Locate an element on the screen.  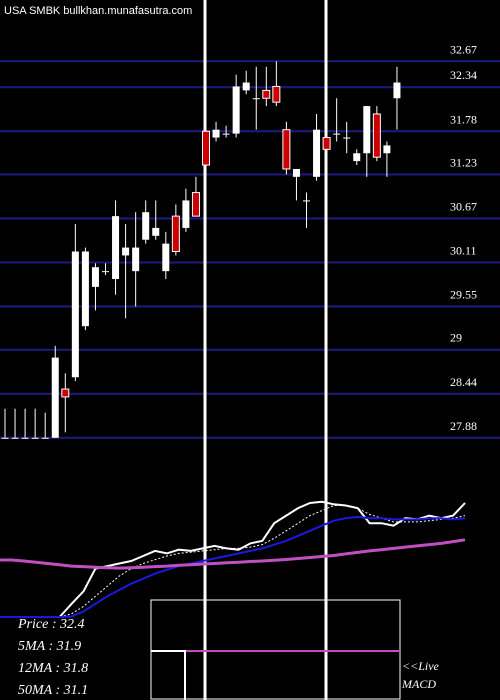
y-tick-label: 31.23 is located at coordinates (463, 162).